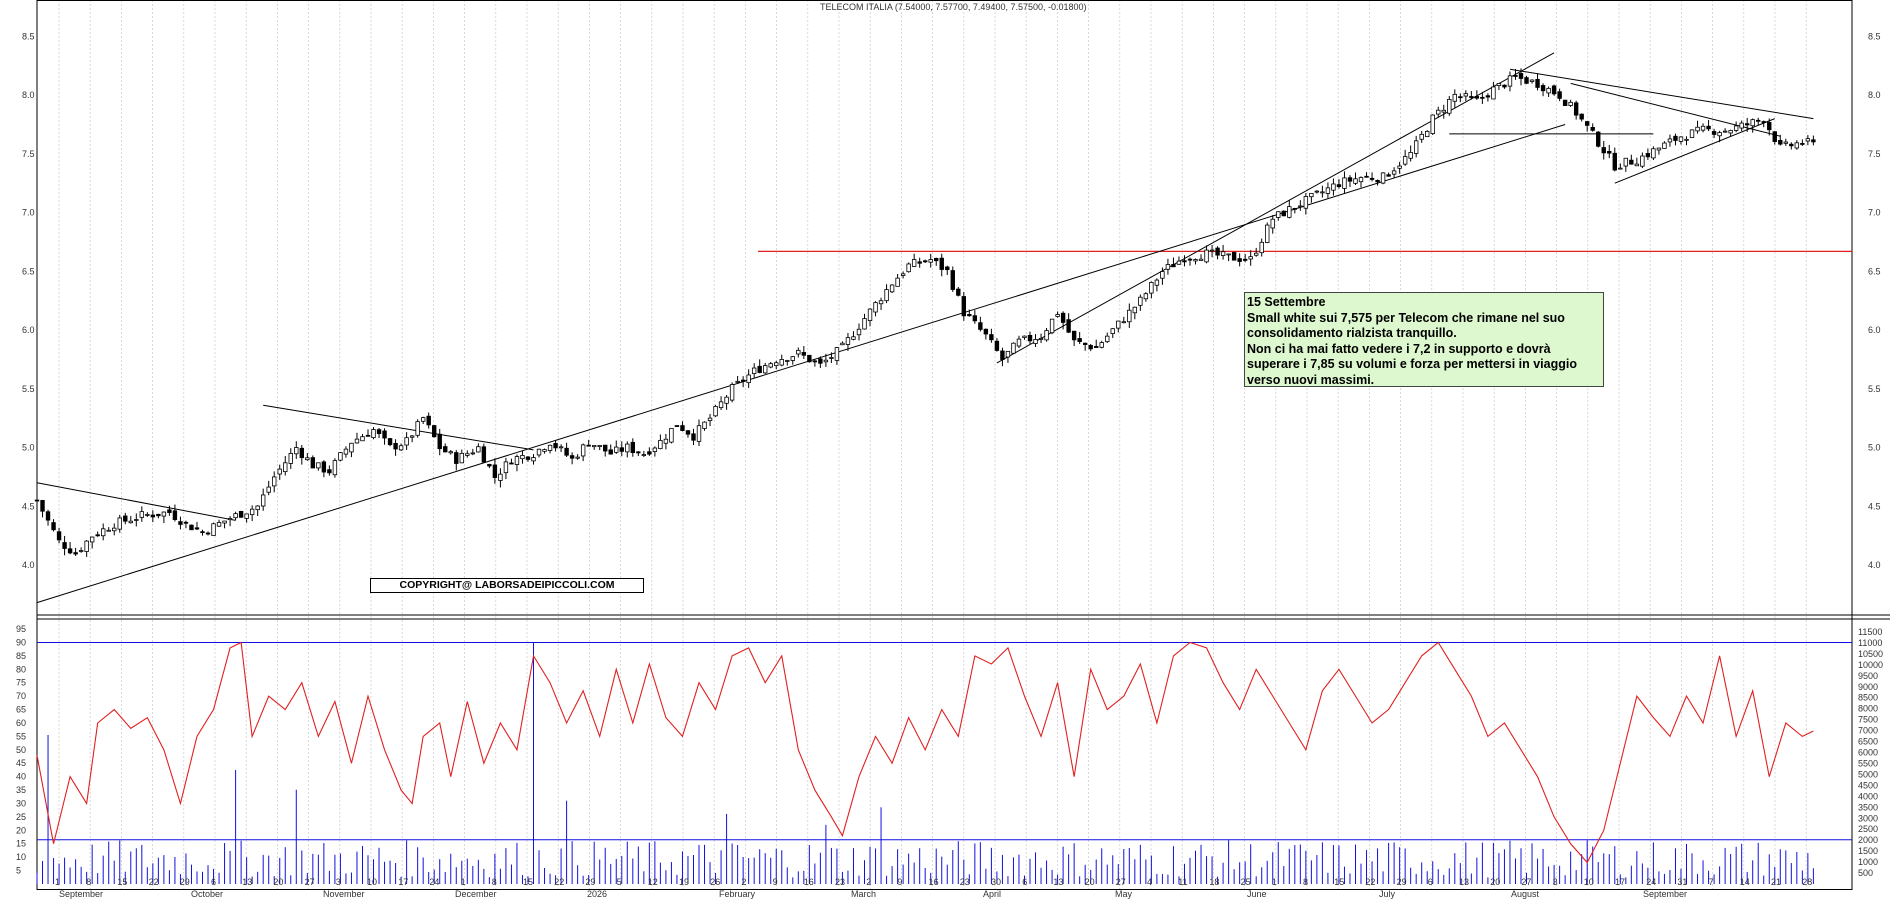 The image size is (1890, 902). I want to click on price-tick-left: 5.5, so click(28, 389).